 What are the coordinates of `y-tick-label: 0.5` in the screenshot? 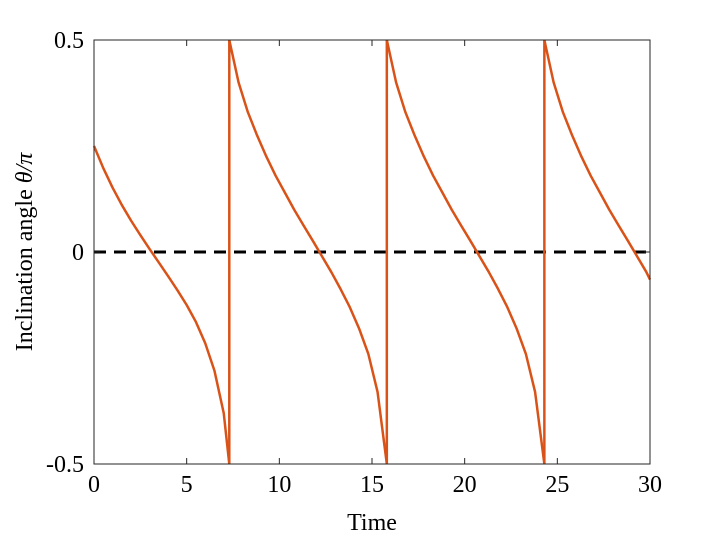 It's located at (69, 41).